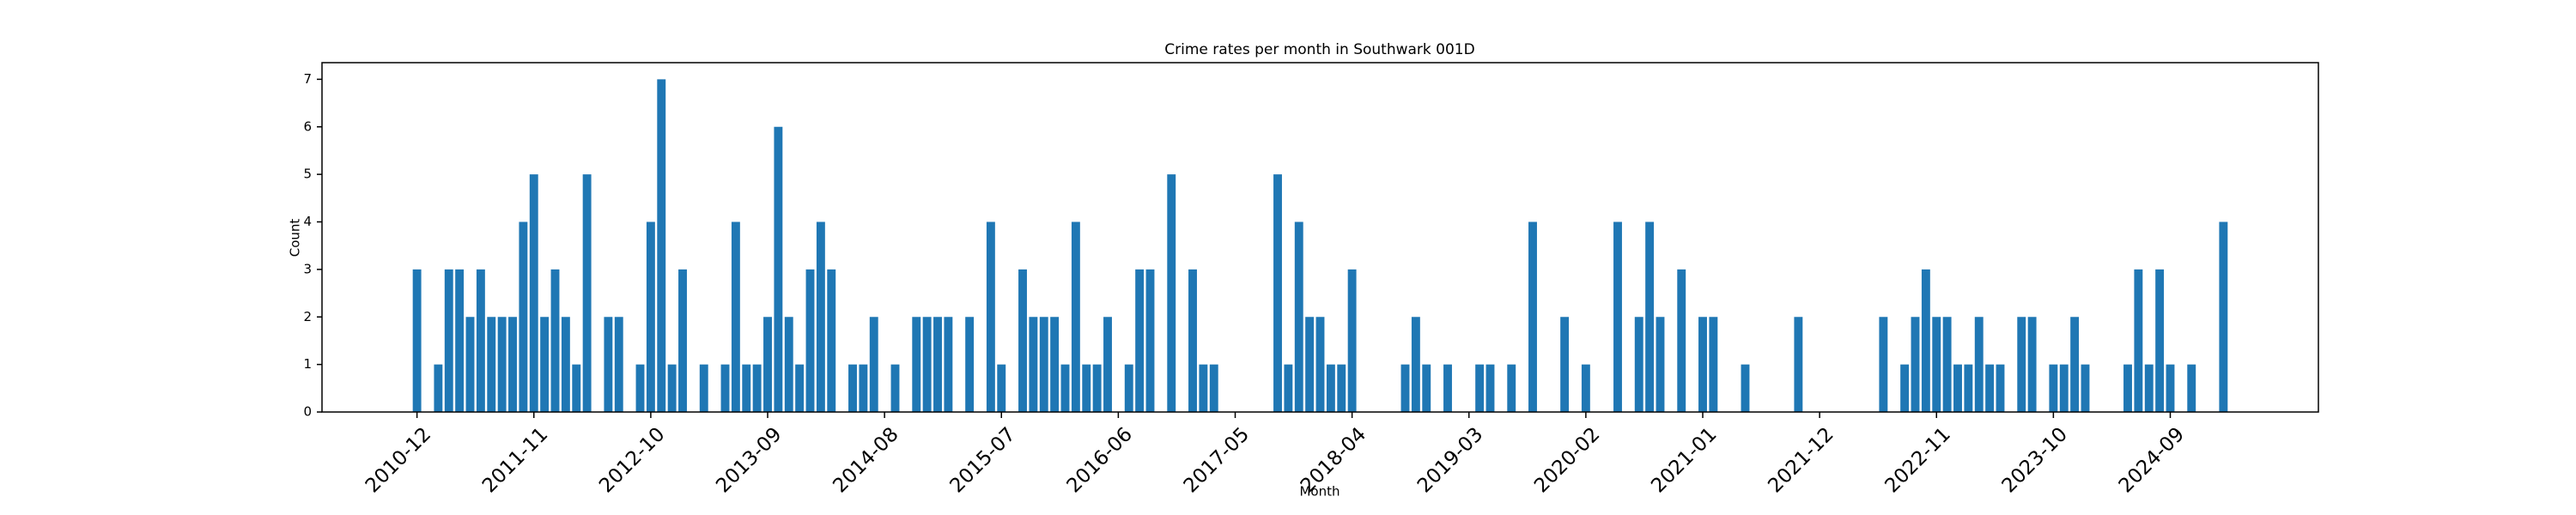 Image resolution: width=2576 pixels, height=515 pixels. What do you see at coordinates (307, 79) in the screenshot?
I see `y-tick-label: 7` at bounding box center [307, 79].